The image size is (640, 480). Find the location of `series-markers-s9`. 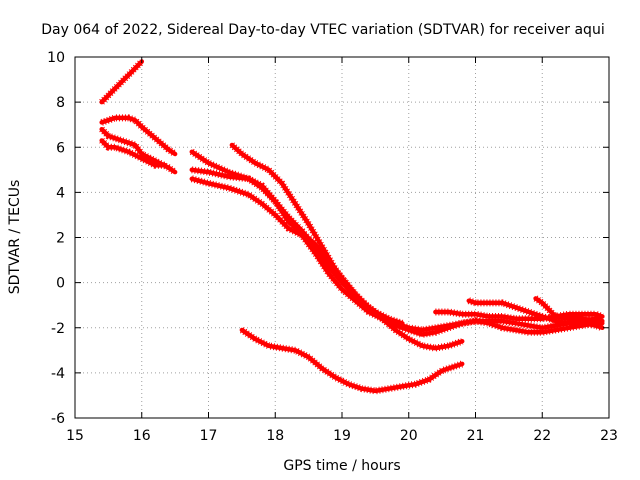

series-markers-s9 is located at coordinates (519, 315).